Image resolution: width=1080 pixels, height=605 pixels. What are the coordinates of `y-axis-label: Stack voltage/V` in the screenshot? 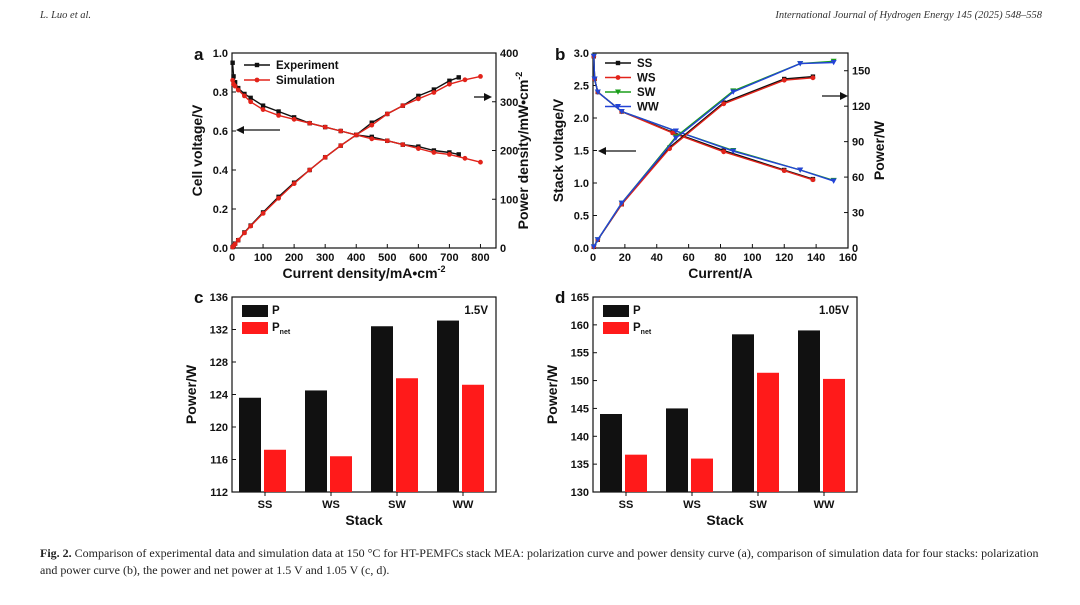 It's located at (558, 150).